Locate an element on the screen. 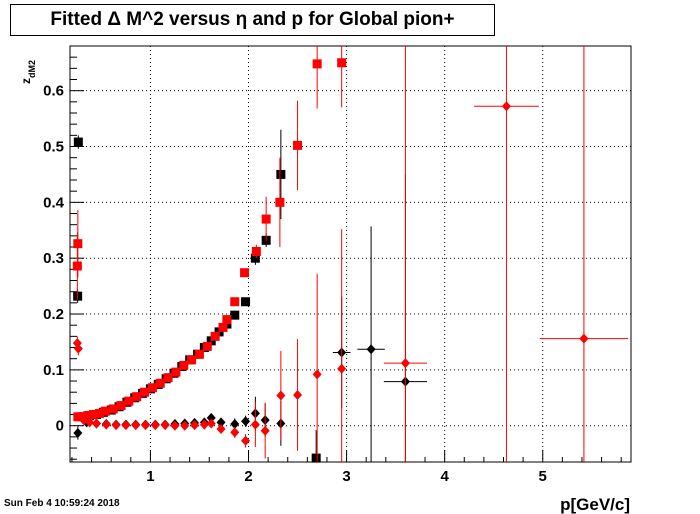  y-tick-label: 0.2 is located at coordinates (53, 314).